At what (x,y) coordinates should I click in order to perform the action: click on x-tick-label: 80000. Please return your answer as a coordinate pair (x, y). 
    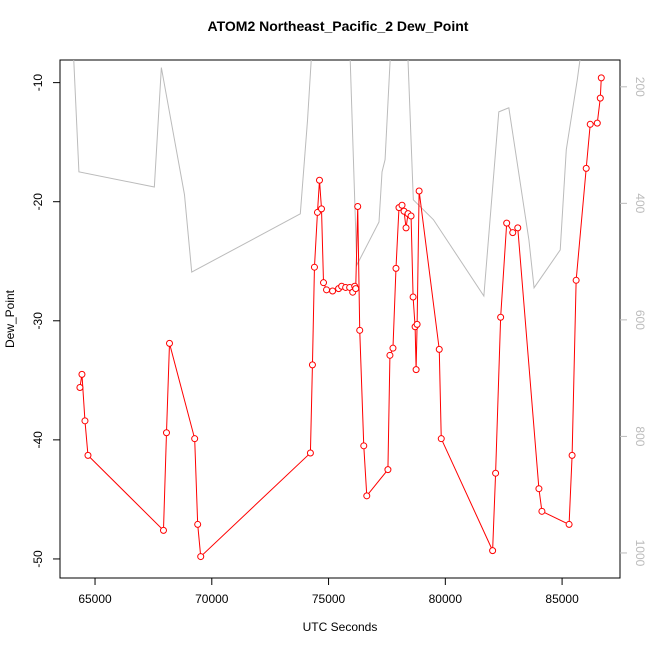
    Looking at the image, I should click on (446, 599).